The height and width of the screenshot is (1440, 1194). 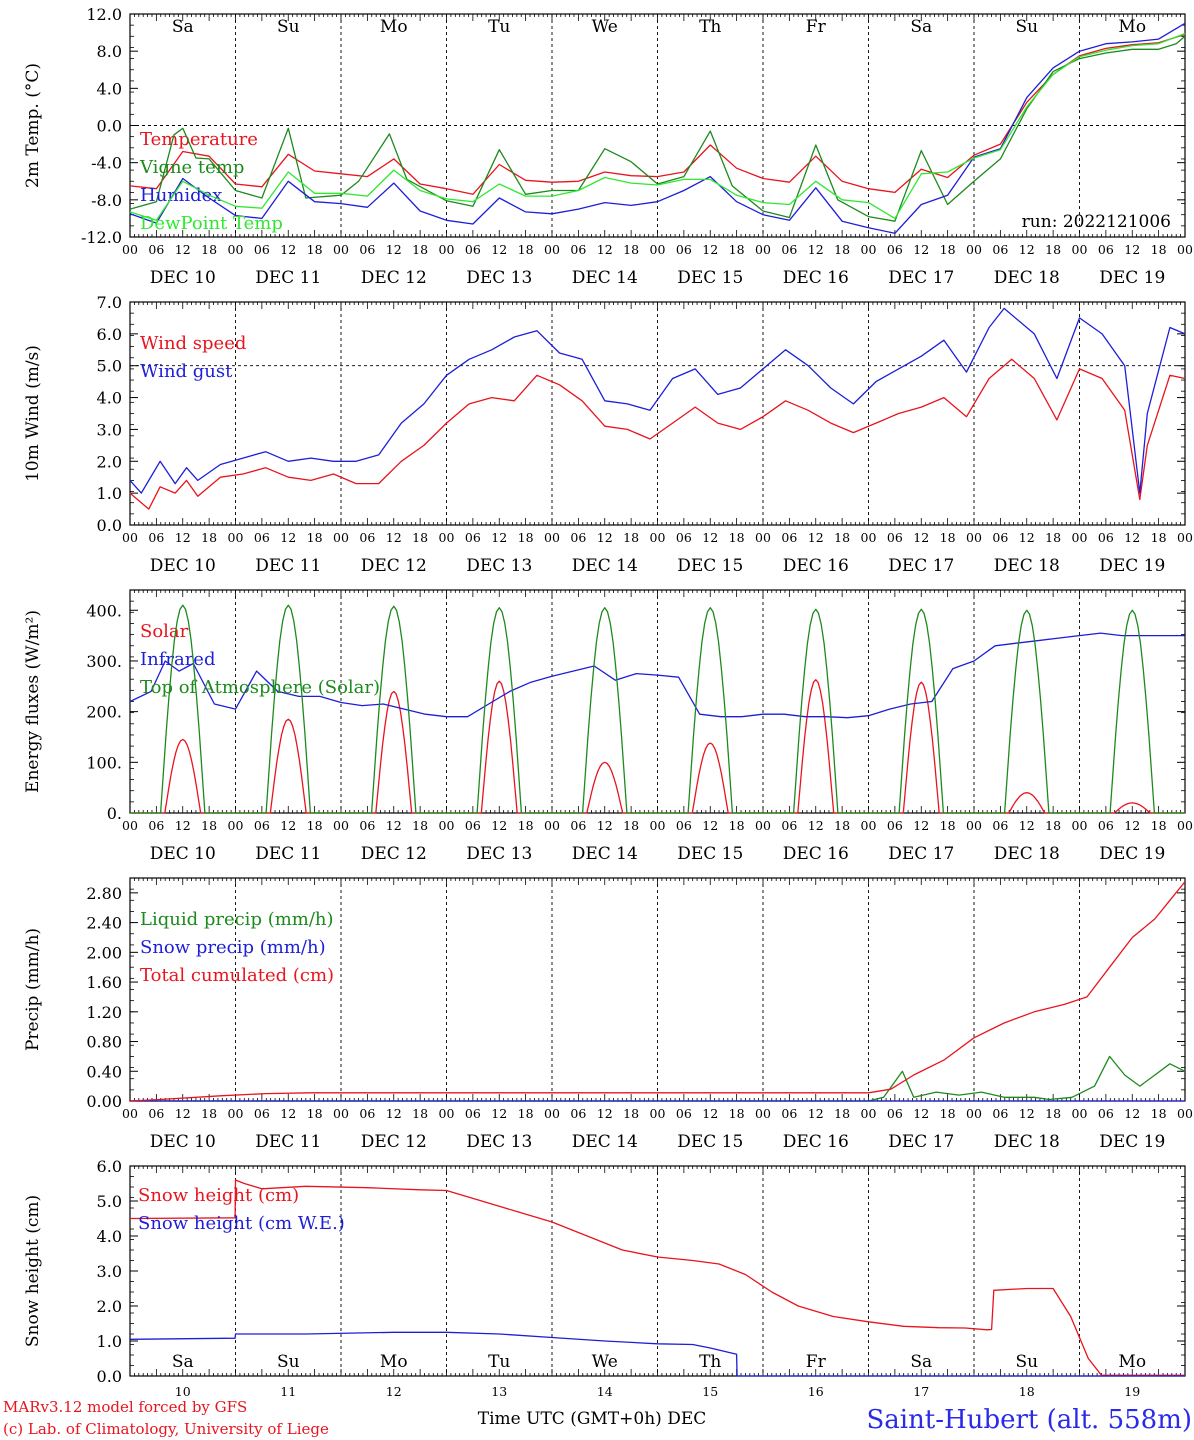 What do you see at coordinates (109, 1341) in the screenshot?
I see `y-tick-label: 1.0` at bounding box center [109, 1341].